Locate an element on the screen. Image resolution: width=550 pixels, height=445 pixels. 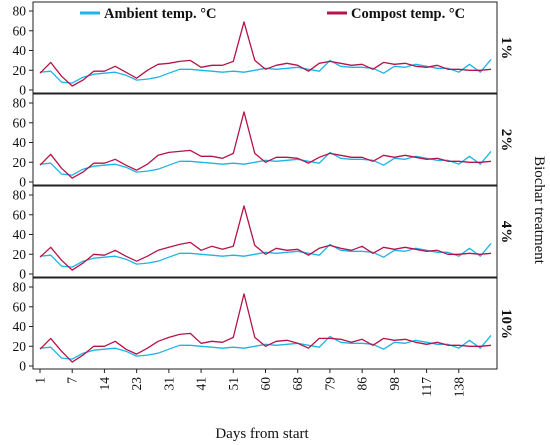
panel-label: 4% is located at coordinates (506, 232).